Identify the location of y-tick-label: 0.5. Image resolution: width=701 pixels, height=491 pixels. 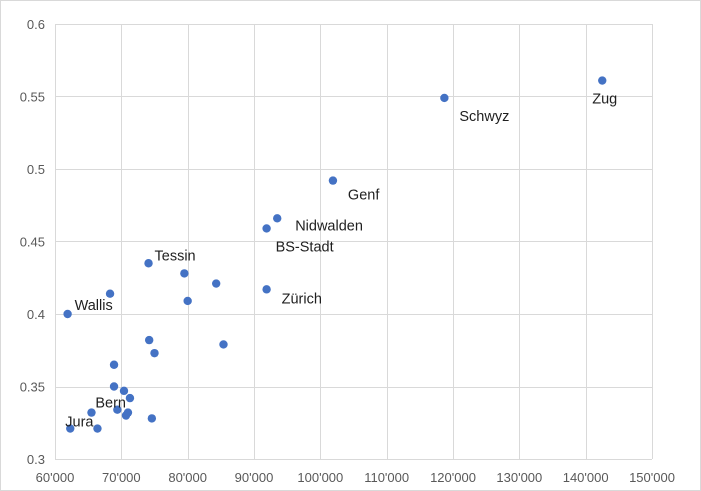
(36, 169).